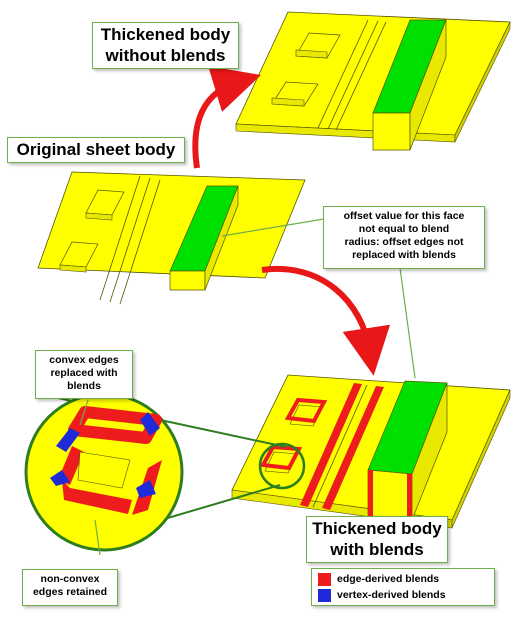 This screenshot has height=620, width=517. I want to click on convex-line2: replaced with, so click(84, 373).